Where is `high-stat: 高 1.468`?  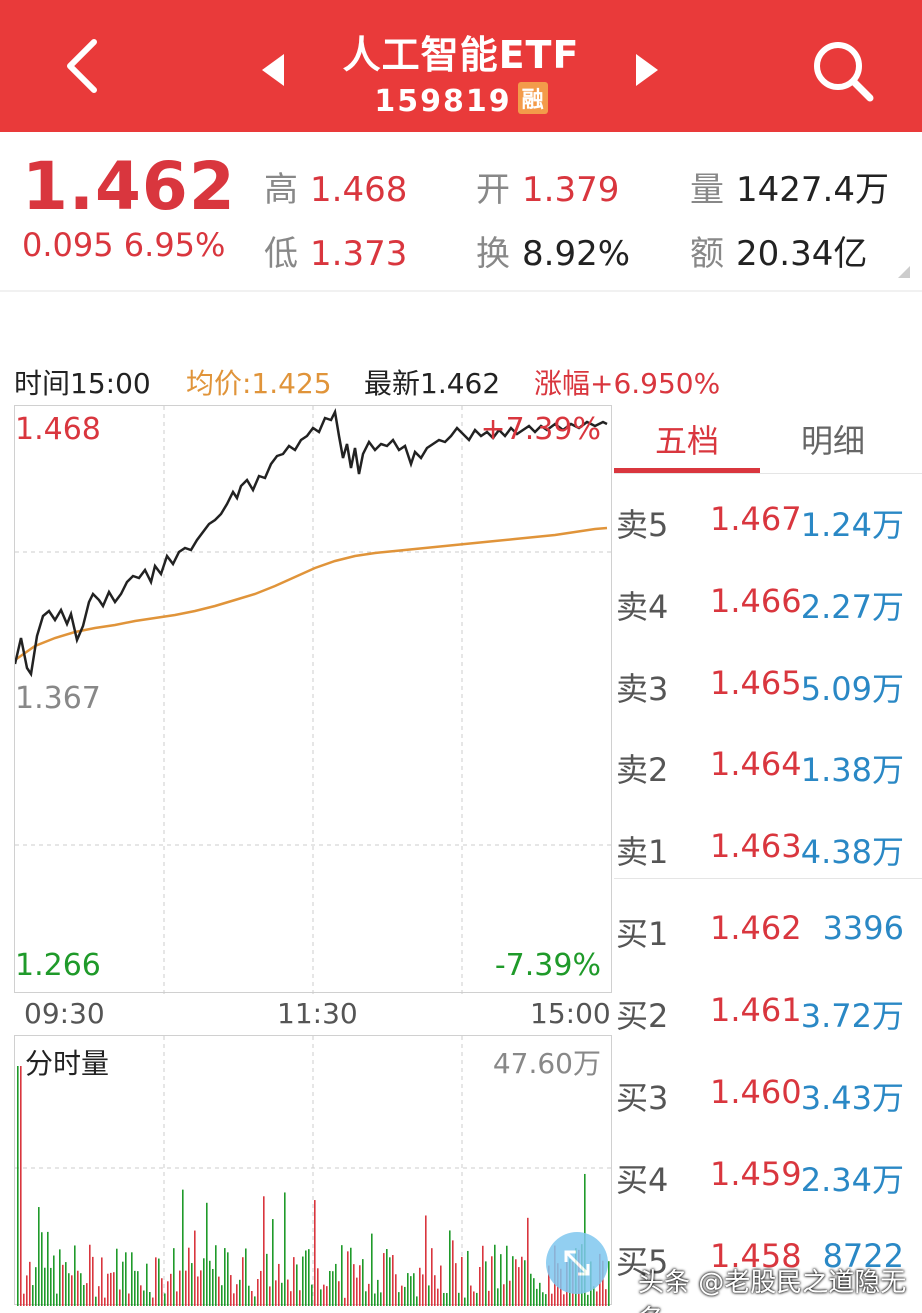 high-stat: 高 1.468 is located at coordinates (335, 186).